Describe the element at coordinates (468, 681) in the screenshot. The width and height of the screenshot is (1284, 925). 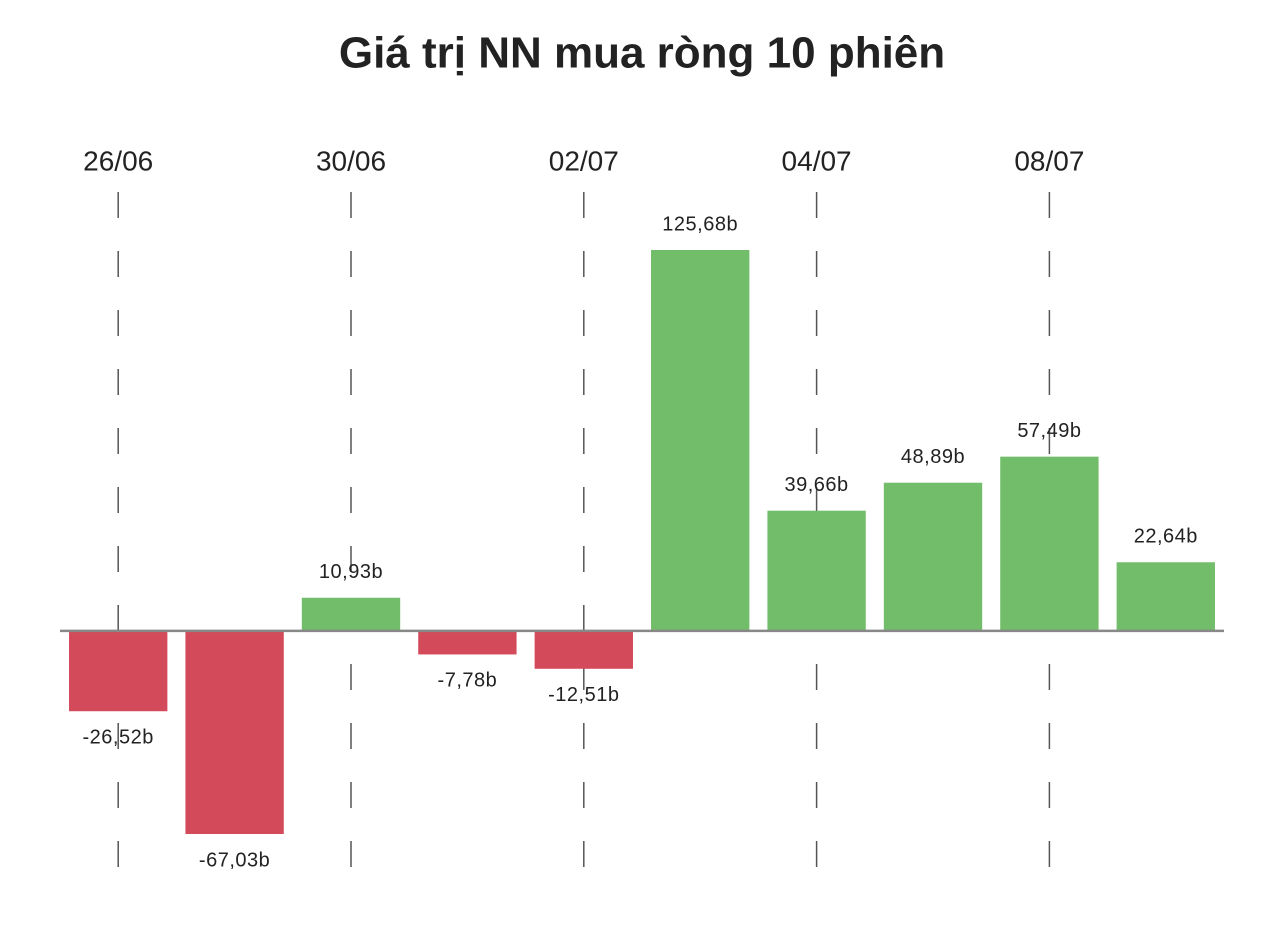
I see `value-label: -7,78b` at that location.